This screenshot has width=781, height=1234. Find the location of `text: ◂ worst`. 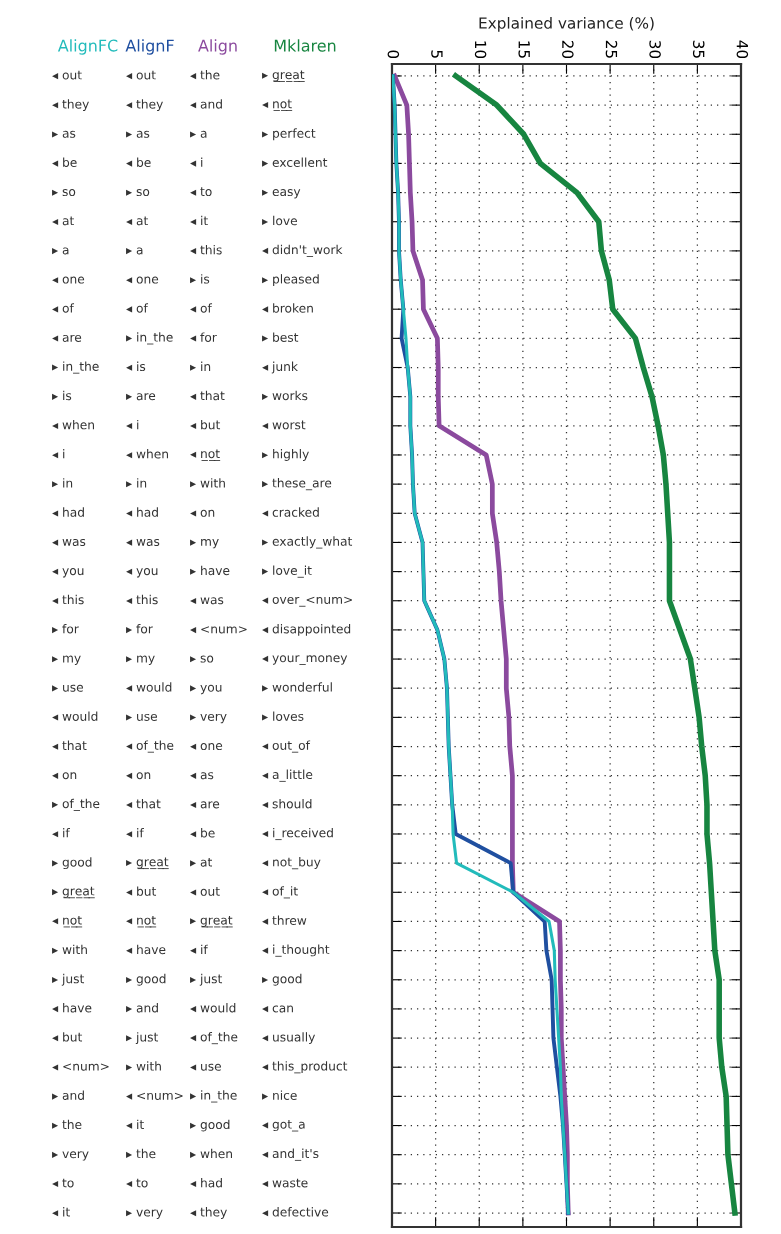

text: ◂ worst is located at coordinates (284, 425).